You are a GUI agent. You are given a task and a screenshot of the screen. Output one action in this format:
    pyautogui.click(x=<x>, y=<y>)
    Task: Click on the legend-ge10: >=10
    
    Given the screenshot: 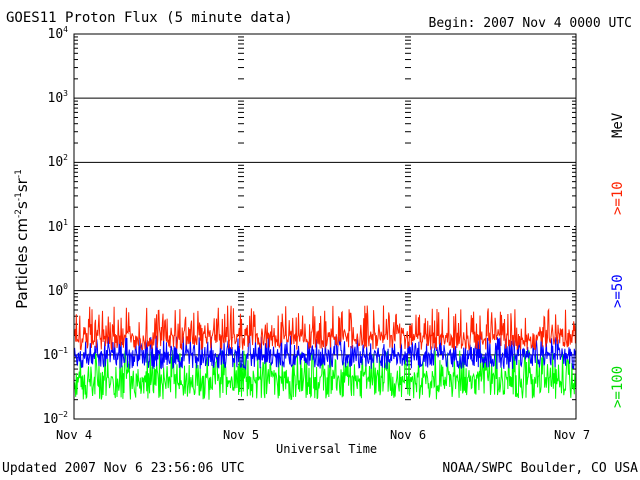 What is the action you would take?
    pyautogui.click(x=618, y=198)
    